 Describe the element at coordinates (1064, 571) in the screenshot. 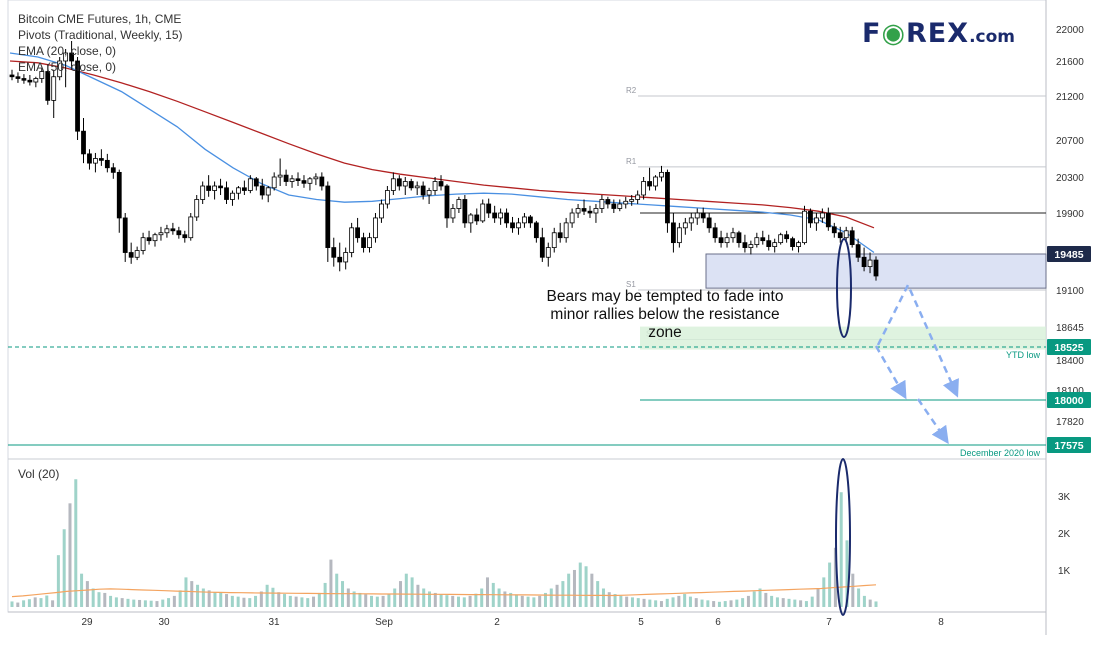

I see `volume-tick-label: 1K` at that location.